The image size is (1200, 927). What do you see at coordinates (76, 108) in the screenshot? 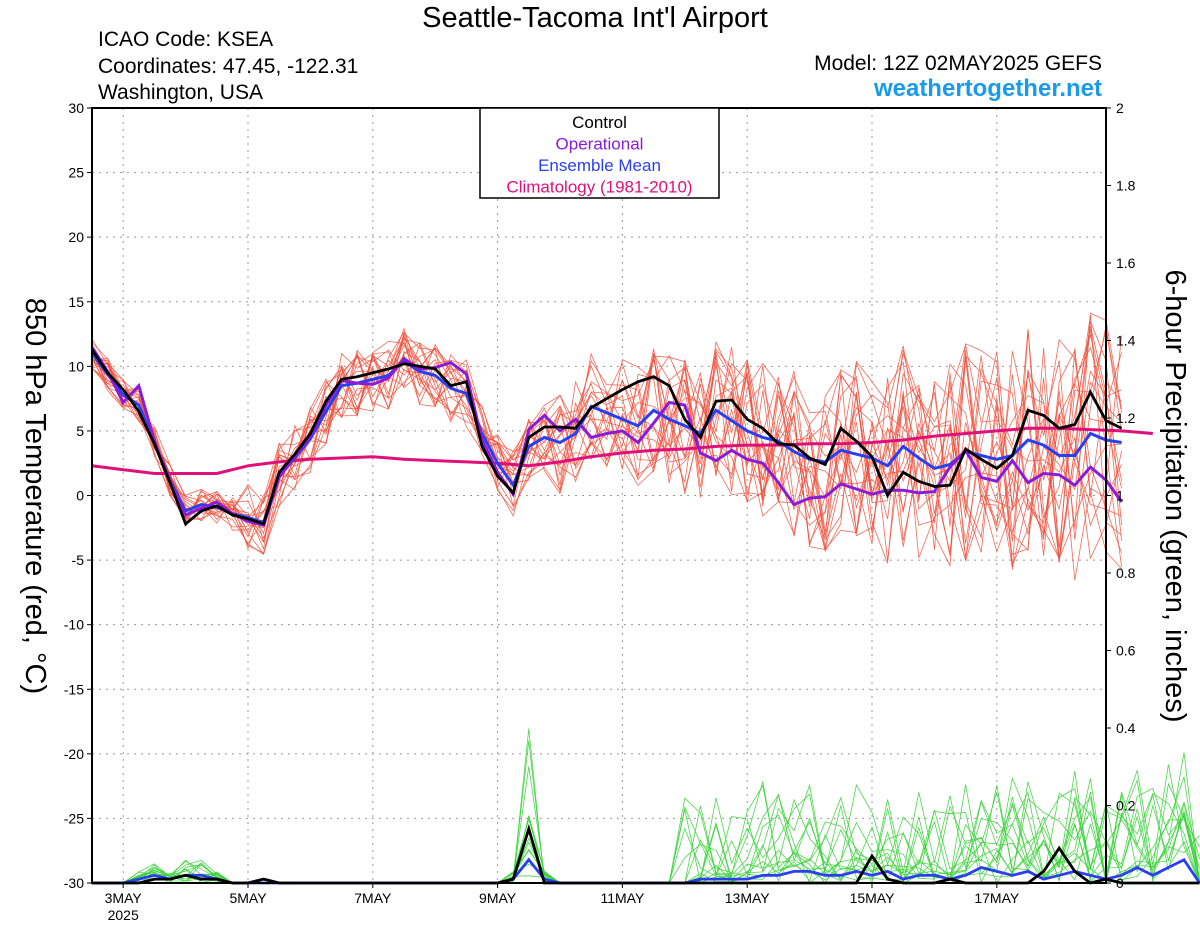
I see `y-tick-label: 30` at bounding box center [76, 108].